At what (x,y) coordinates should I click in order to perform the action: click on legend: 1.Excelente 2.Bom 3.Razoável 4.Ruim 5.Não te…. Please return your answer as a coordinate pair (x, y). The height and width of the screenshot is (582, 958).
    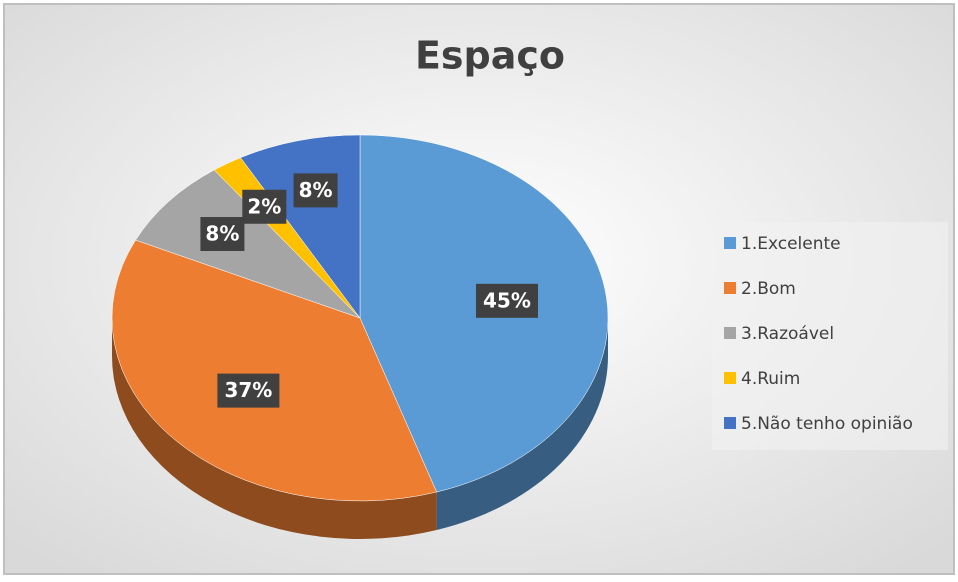
    Looking at the image, I should click on (818, 334).